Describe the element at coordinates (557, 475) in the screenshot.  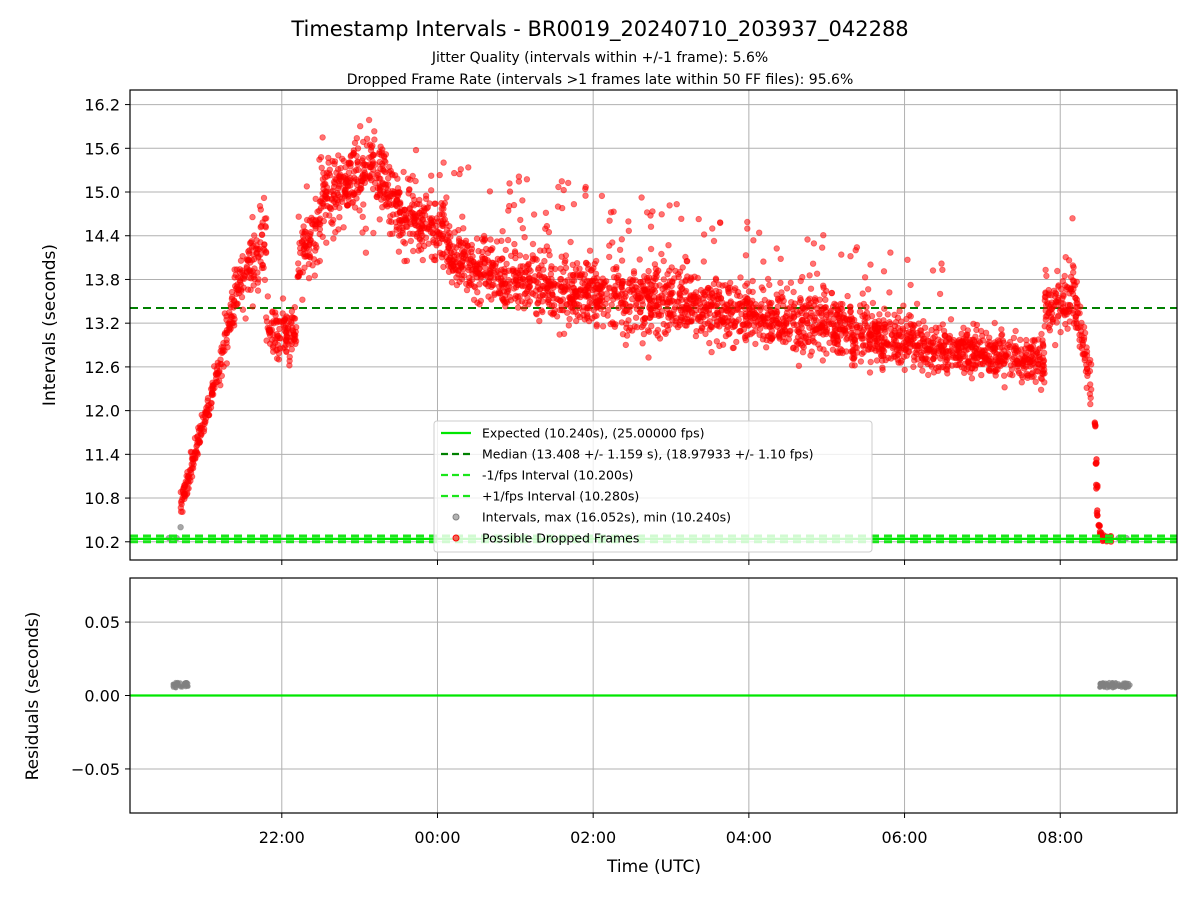
I see `legend-label: -1/fps Interval (10.200s)` at that location.